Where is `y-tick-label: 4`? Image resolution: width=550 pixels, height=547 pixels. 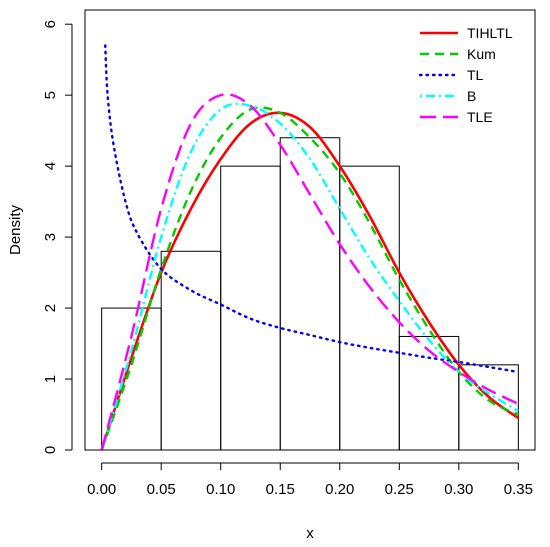 y-tick-label: 4 is located at coordinates (50, 166).